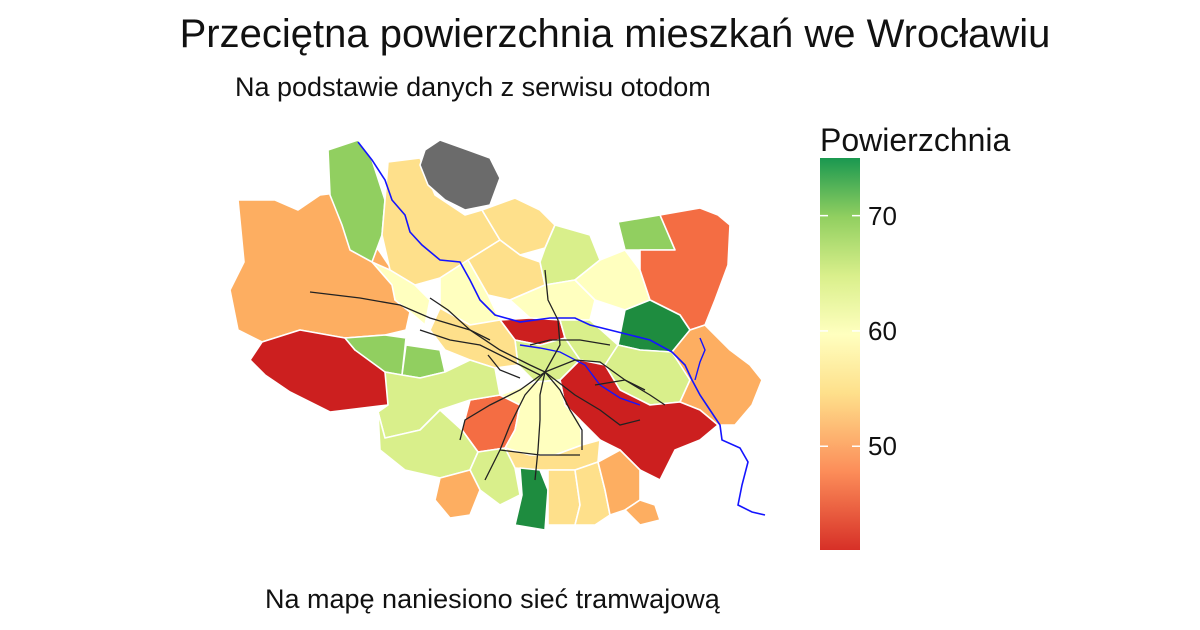 The height and width of the screenshot is (630, 1200). Describe the element at coordinates (401, 293) in the screenshot. I see `district-west-yellow` at that location.